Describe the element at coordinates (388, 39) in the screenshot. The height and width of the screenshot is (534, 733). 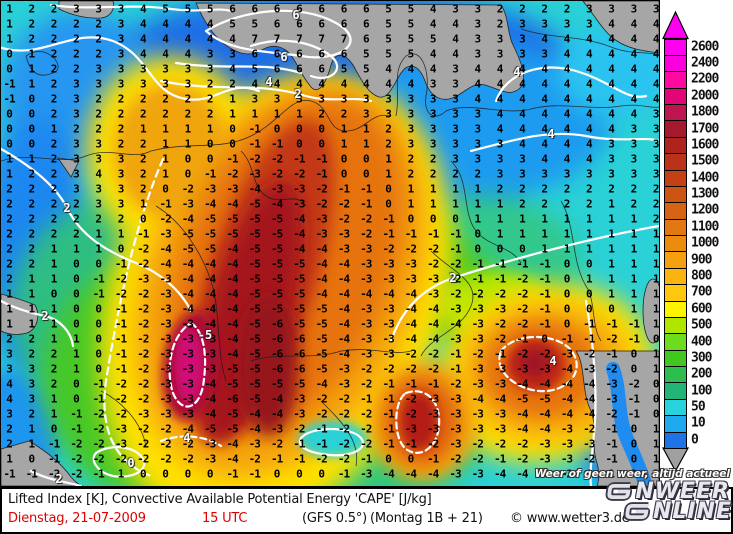
I see `li-grid-value: 5` at that location.